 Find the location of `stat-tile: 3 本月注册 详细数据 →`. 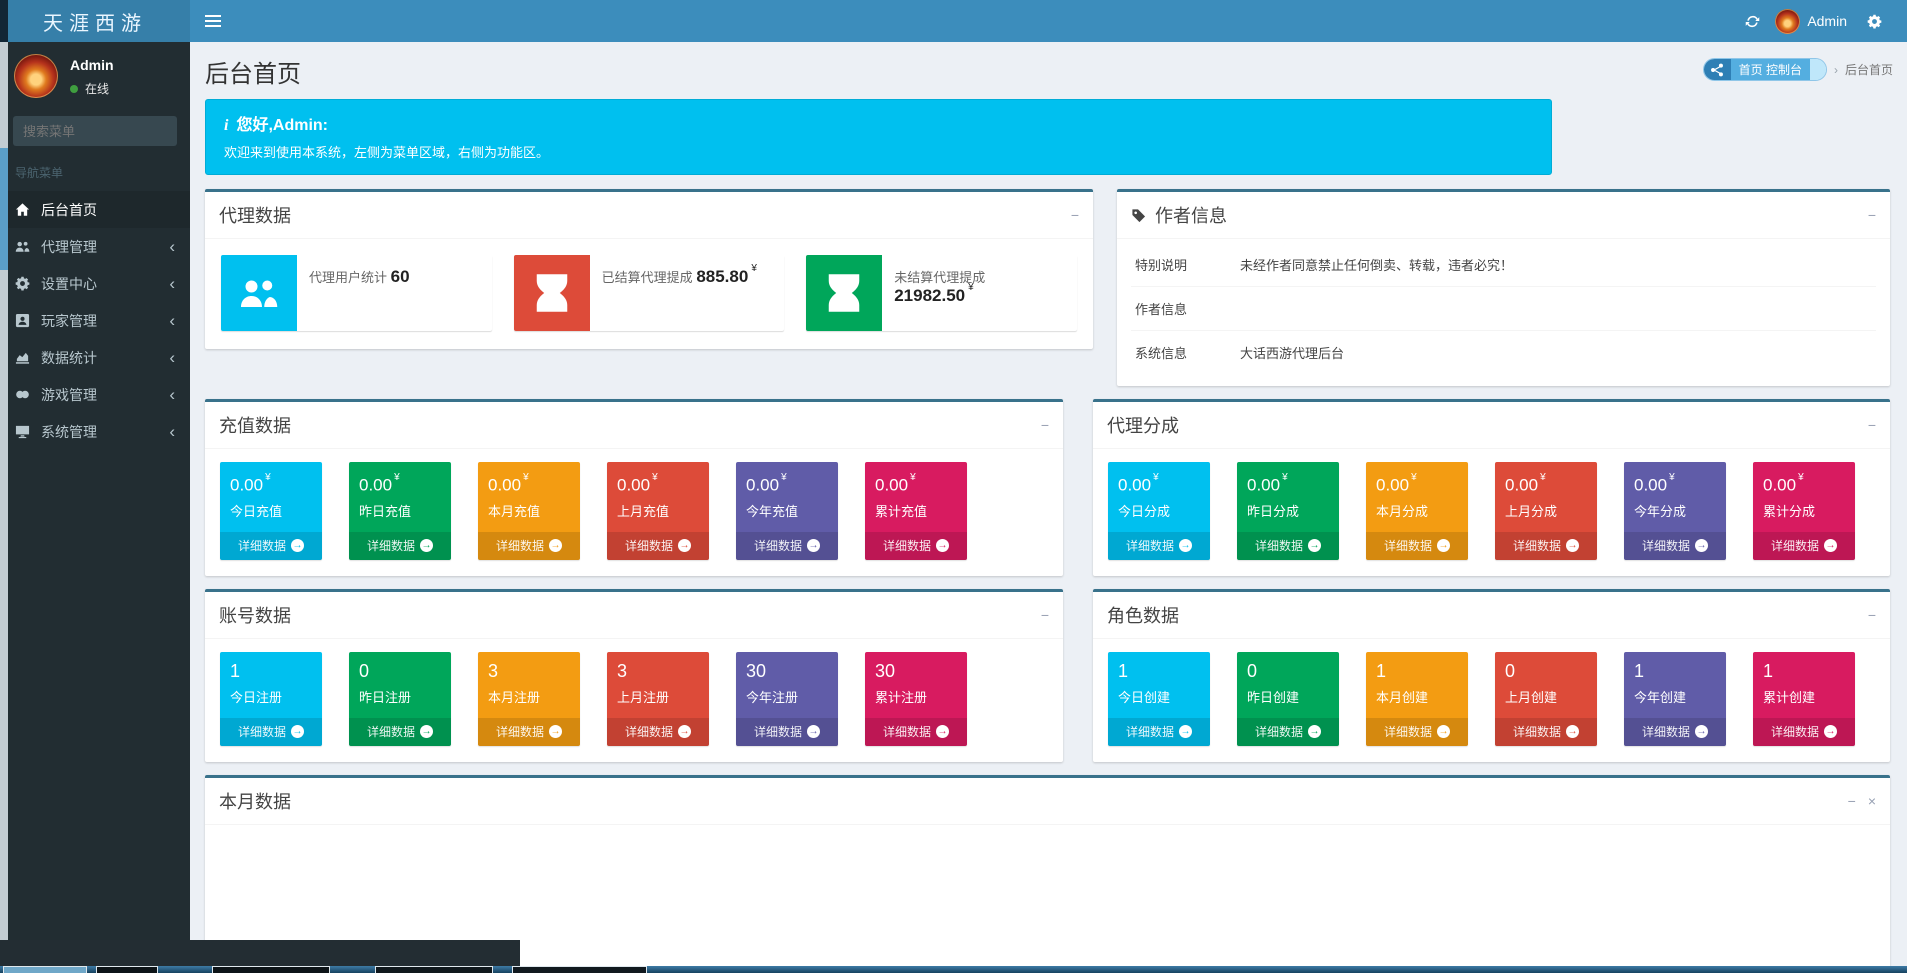

stat-tile: 3 本月注册 详细数据 → is located at coordinates (529, 698).